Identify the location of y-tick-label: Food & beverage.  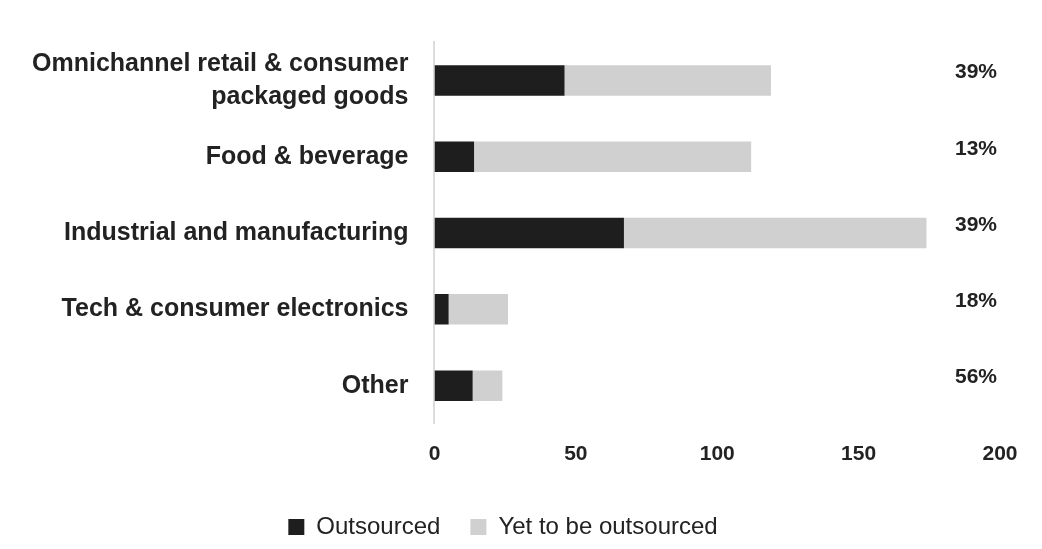
(307, 154).